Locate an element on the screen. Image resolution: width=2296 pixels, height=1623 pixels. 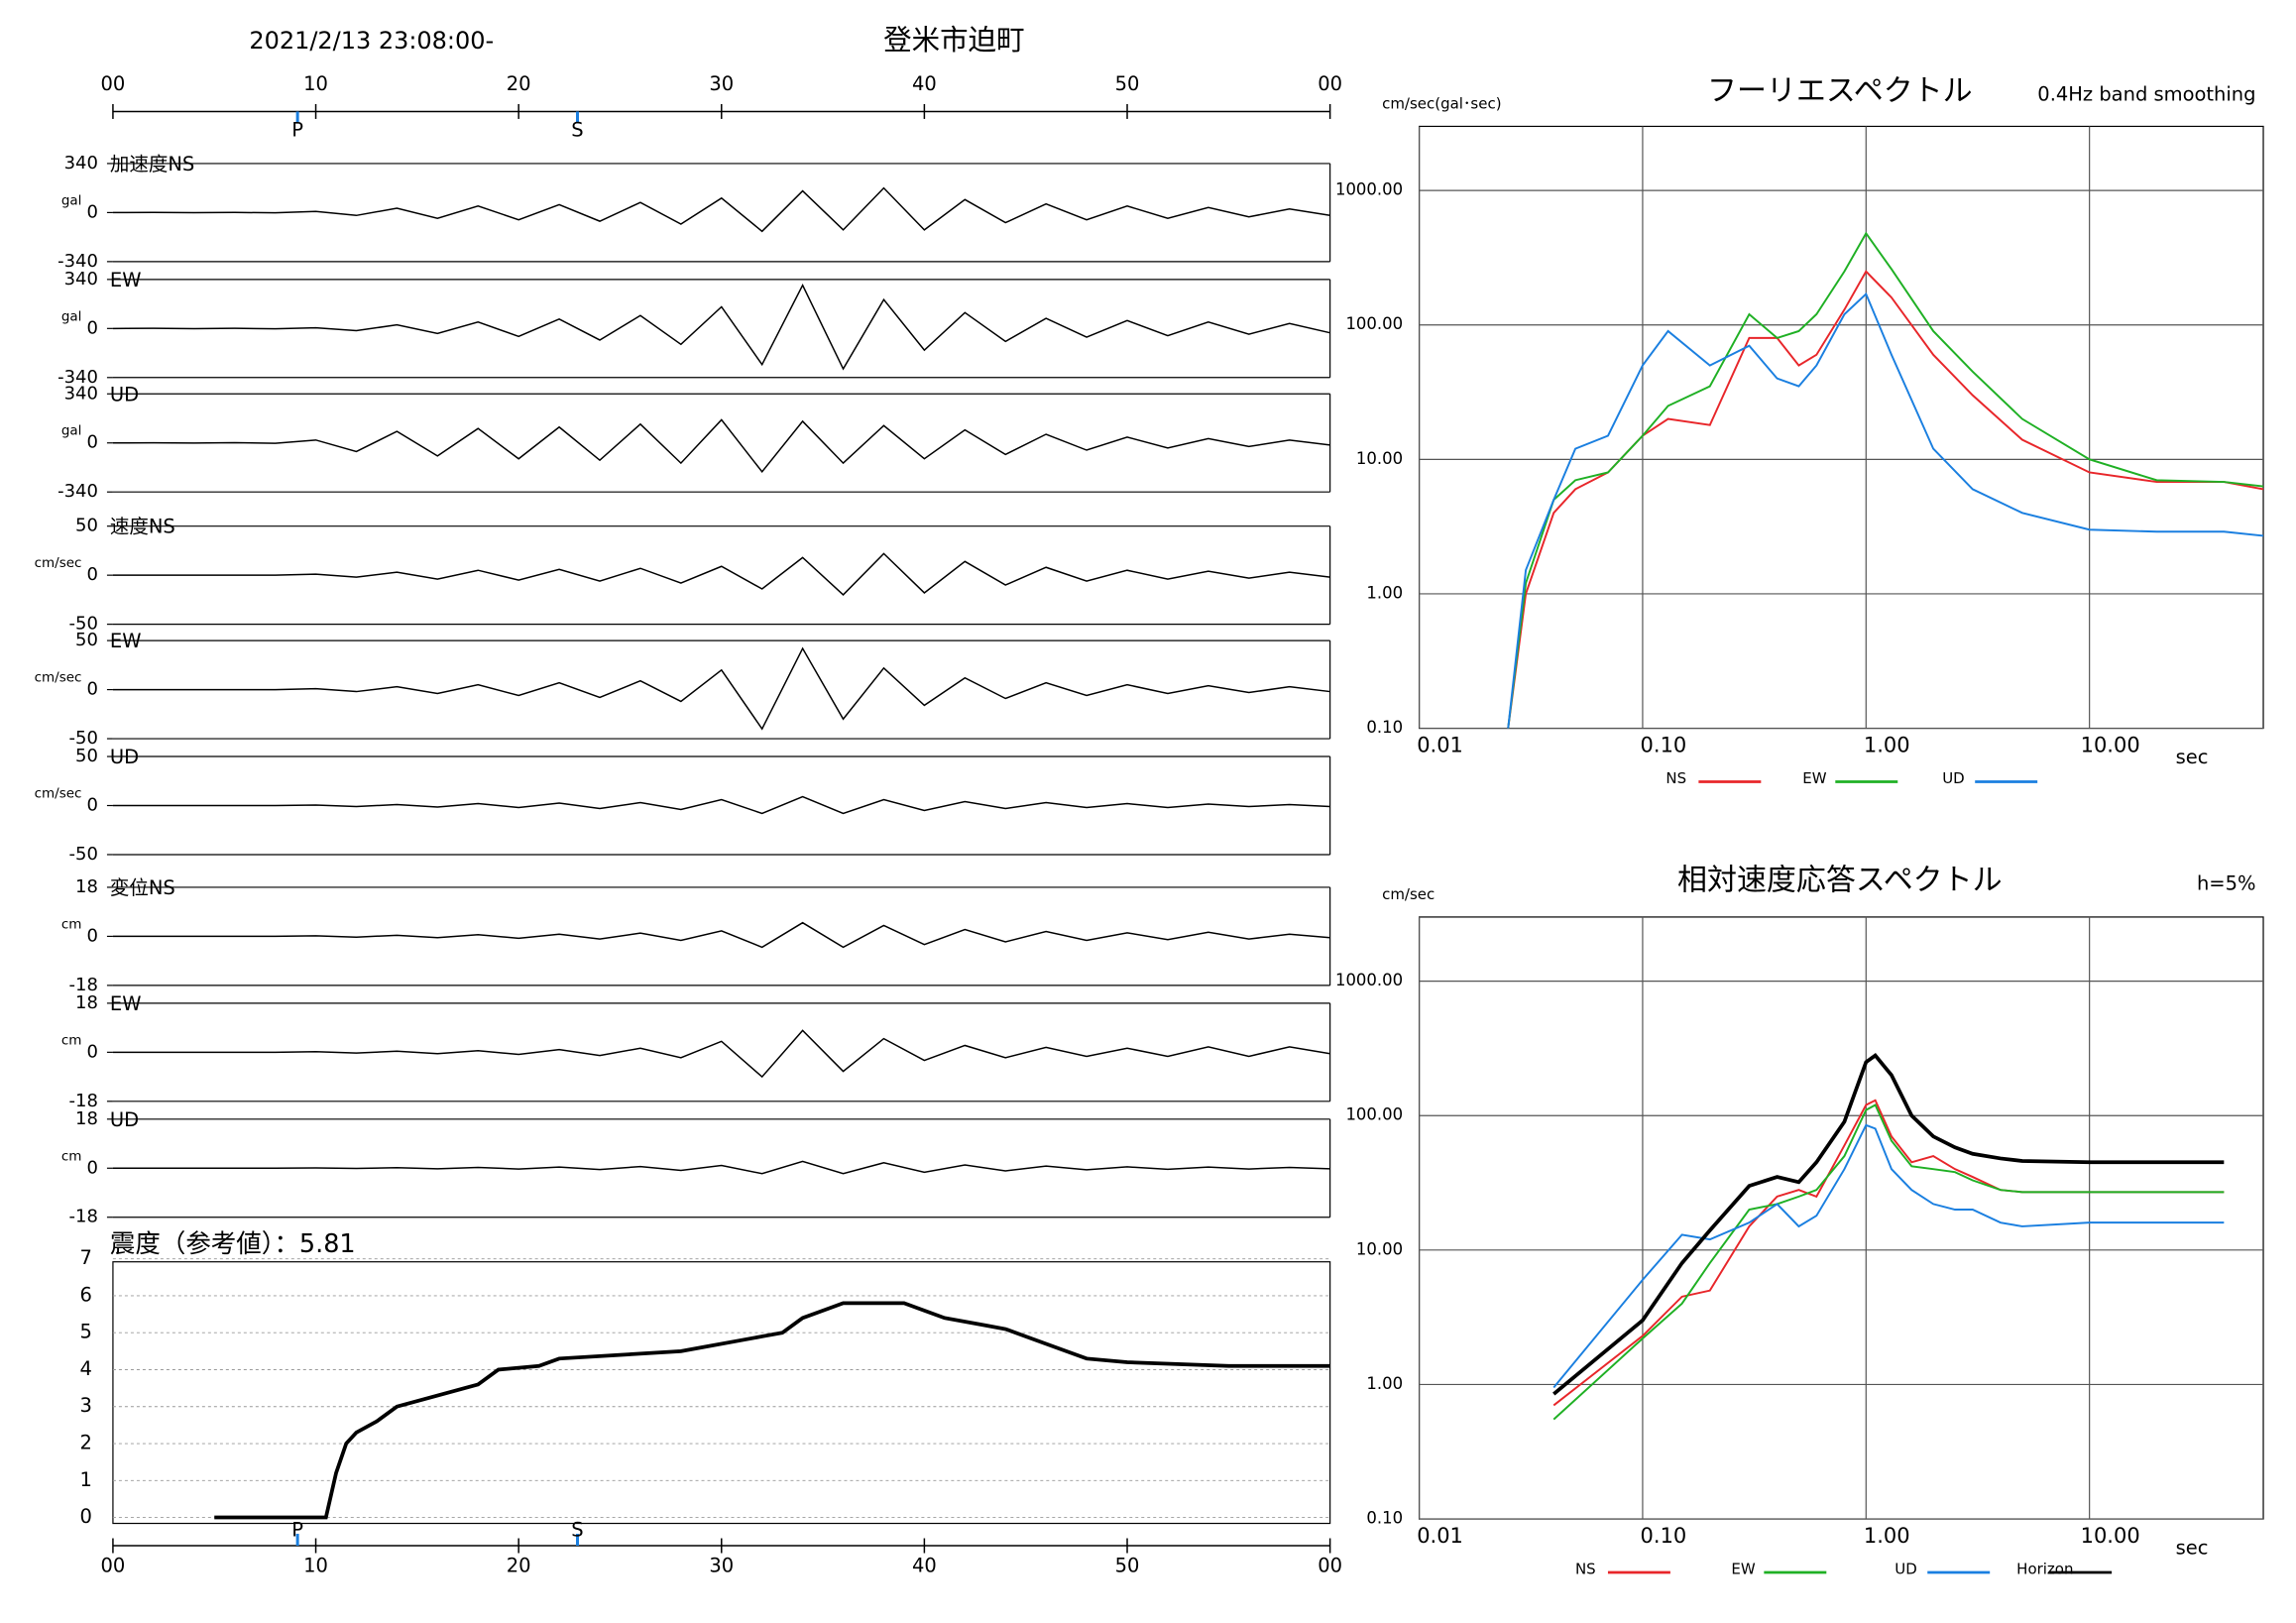
x-axis-label: sec is located at coordinates (2192, 1548).